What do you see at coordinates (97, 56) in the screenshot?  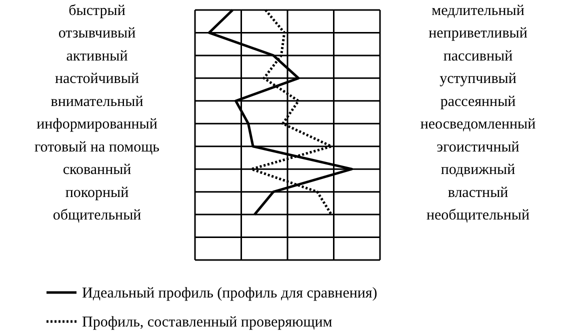 I see `y-tick-label: активный` at bounding box center [97, 56].